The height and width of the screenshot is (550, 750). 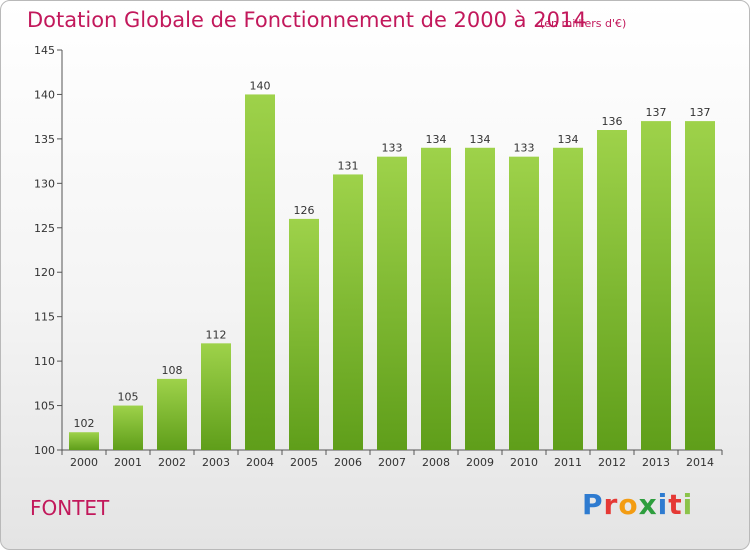 What do you see at coordinates (44, 139) in the screenshot?
I see `y-tick-label: 135` at bounding box center [44, 139].